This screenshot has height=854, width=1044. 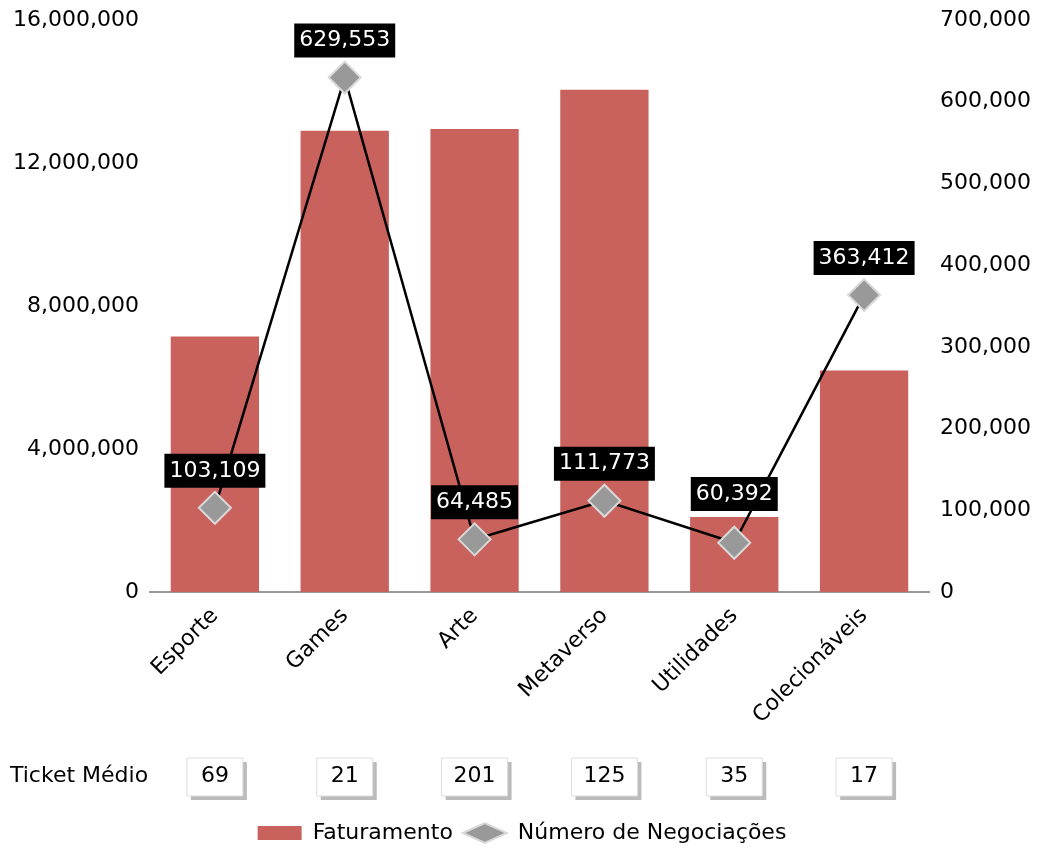 I want to click on y2-tick-label: 500,000, so click(x=986, y=182).